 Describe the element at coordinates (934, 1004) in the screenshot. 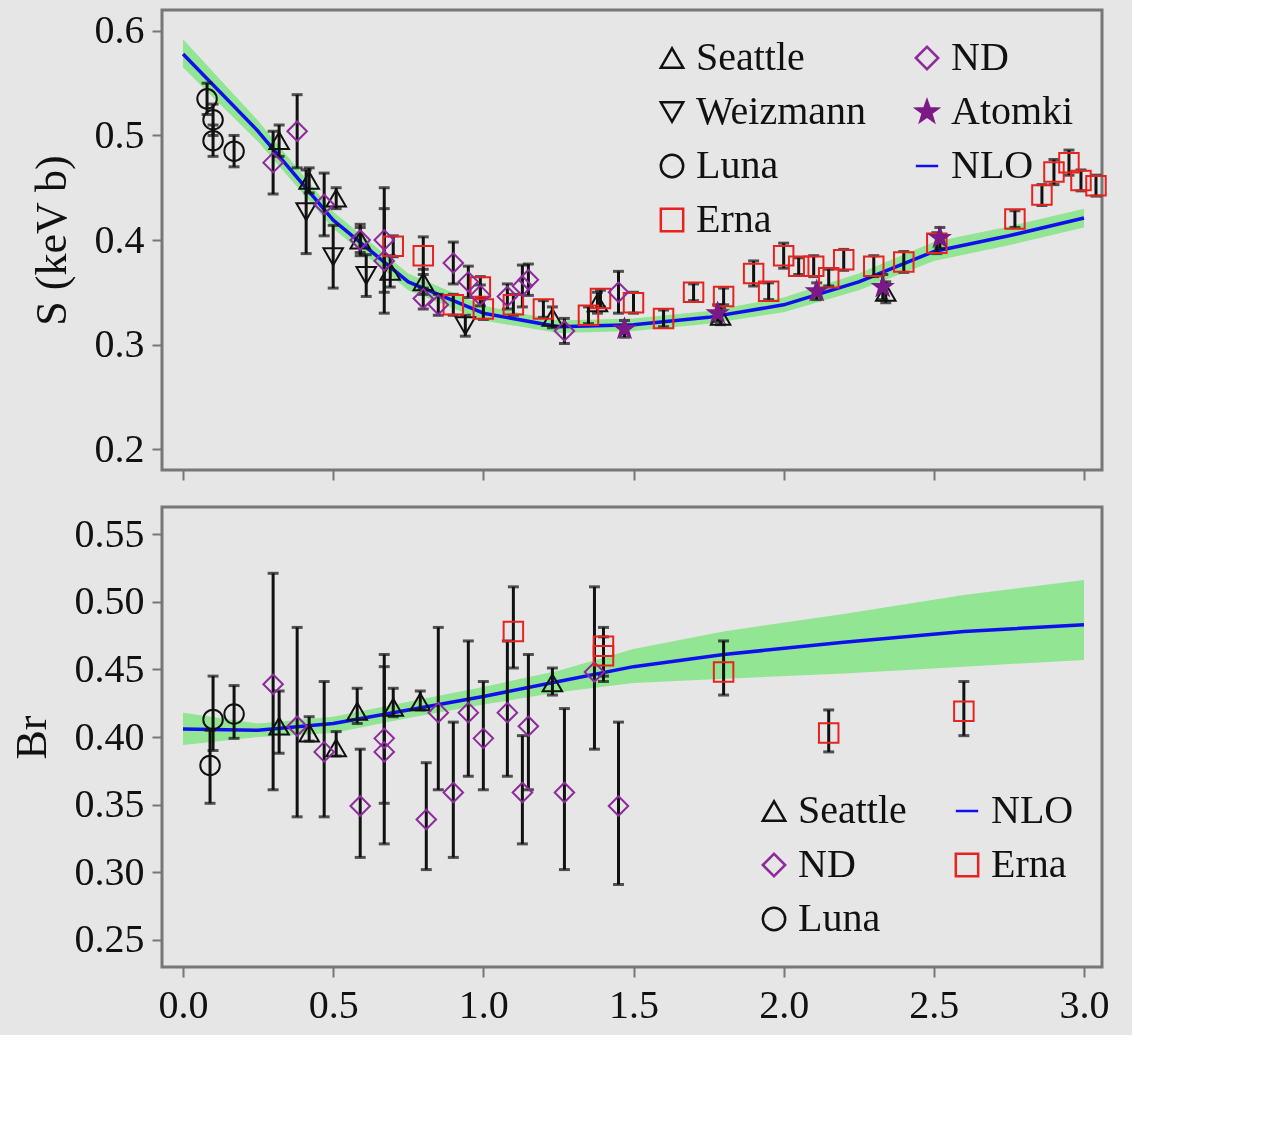

I see `x-tick-label: 2.5` at that location.